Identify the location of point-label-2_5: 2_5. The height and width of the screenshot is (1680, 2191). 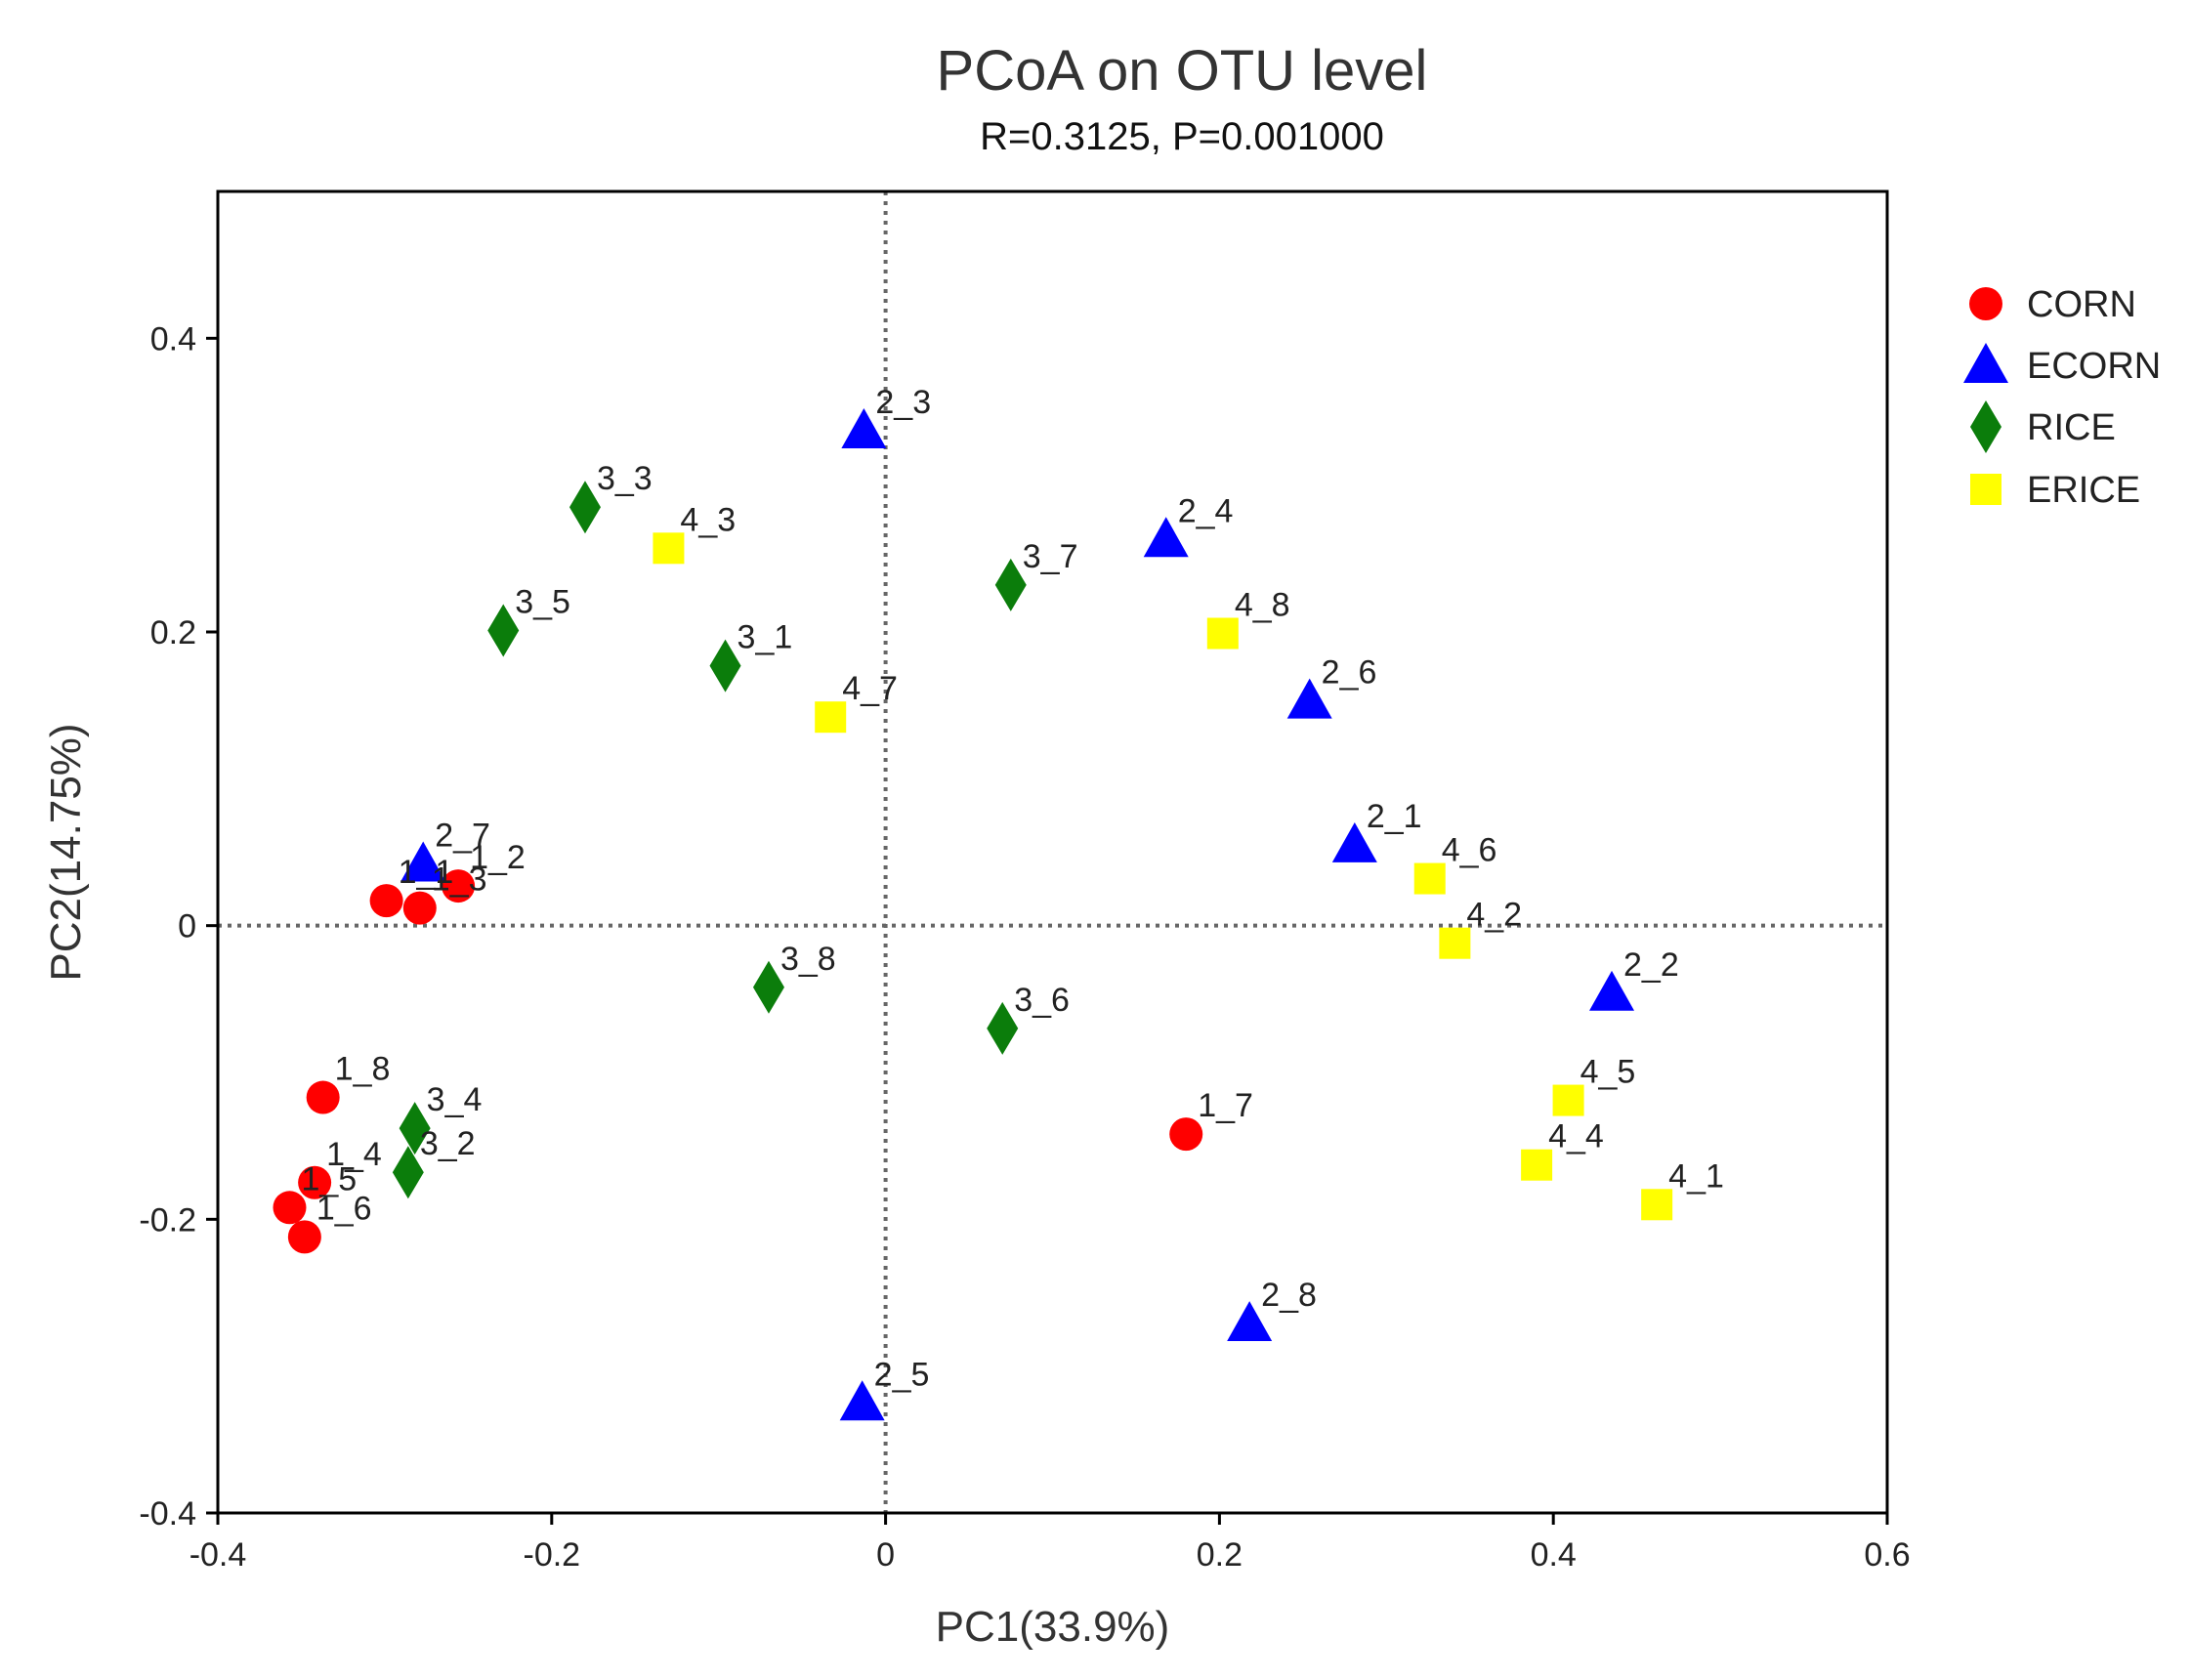
(902, 1374).